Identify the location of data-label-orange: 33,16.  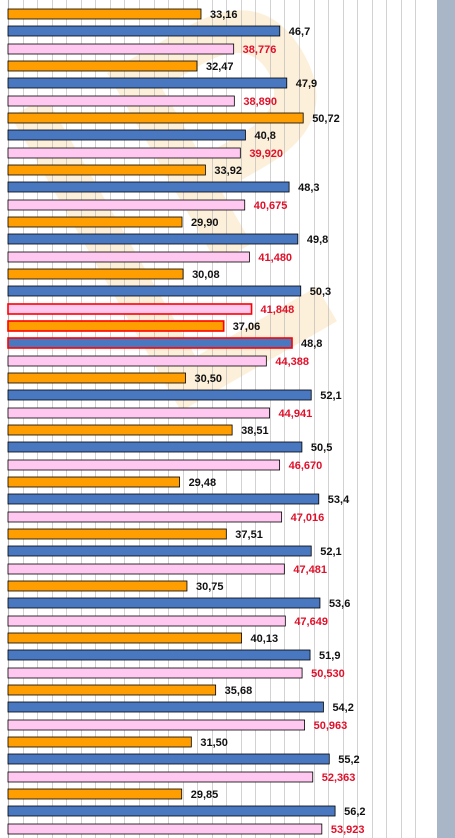
(224, 15).